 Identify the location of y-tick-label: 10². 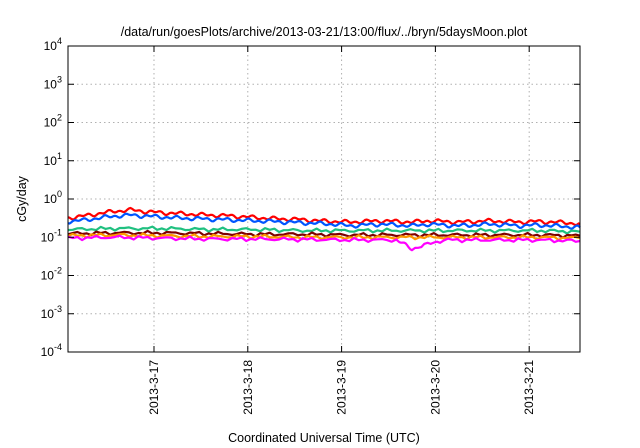
(53, 121).